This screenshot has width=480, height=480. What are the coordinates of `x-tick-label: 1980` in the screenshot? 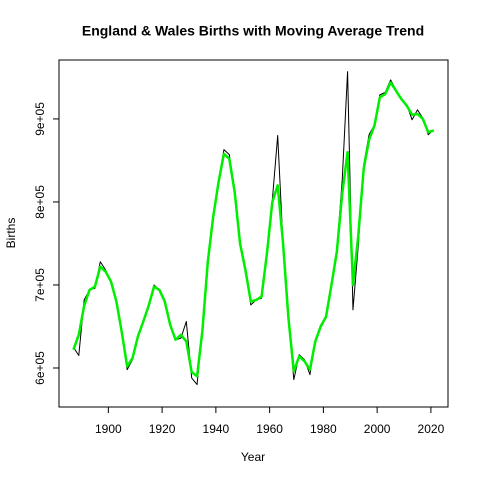 It's located at (323, 429).